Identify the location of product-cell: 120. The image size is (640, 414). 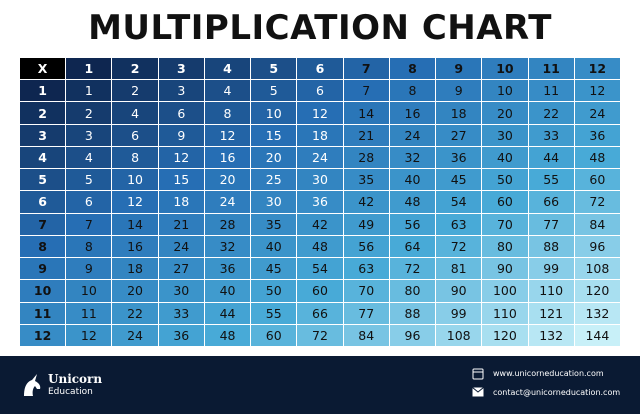
(597, 291).